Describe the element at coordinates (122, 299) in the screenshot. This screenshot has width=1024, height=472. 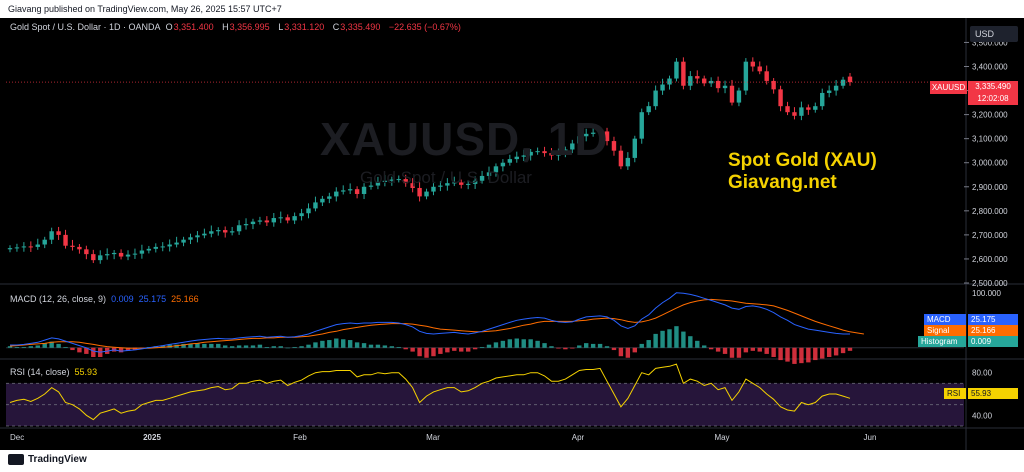
I see `macd-hist-value: 0.009` at that location.